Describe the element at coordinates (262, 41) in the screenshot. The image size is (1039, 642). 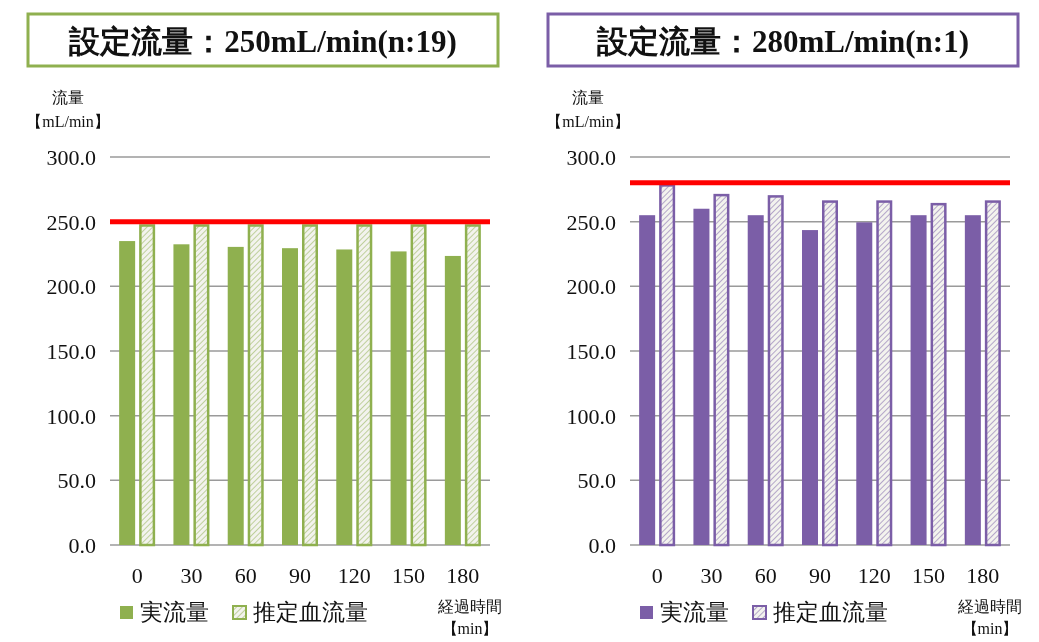
I see `chart-title: 設定流量：250mL/min(n:19)` at that location.